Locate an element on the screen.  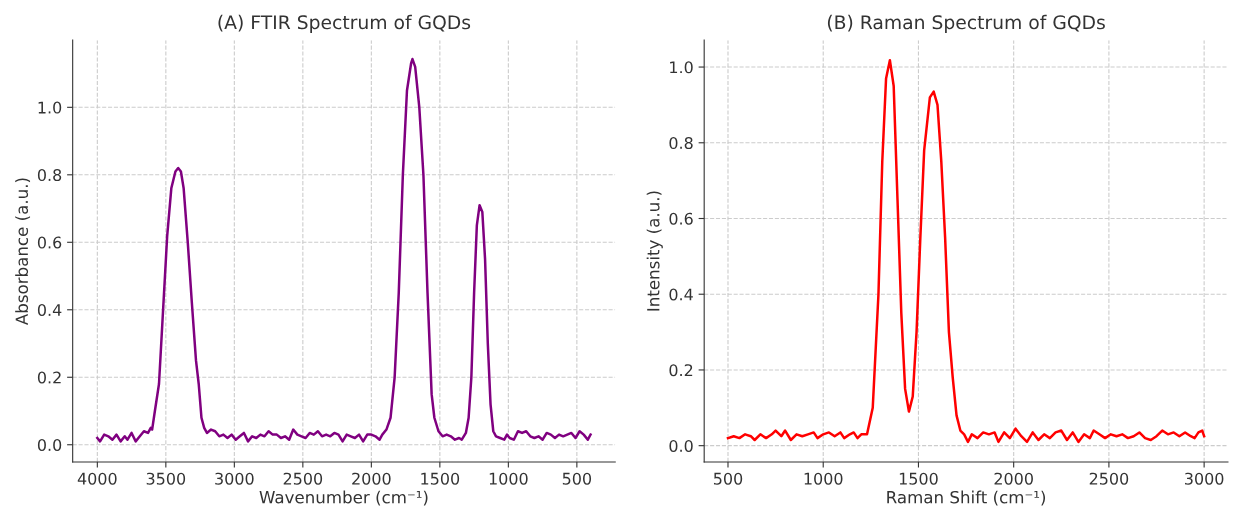
y-axis-title: Absorbance (a.u.) is located at coordinates (23, 252).